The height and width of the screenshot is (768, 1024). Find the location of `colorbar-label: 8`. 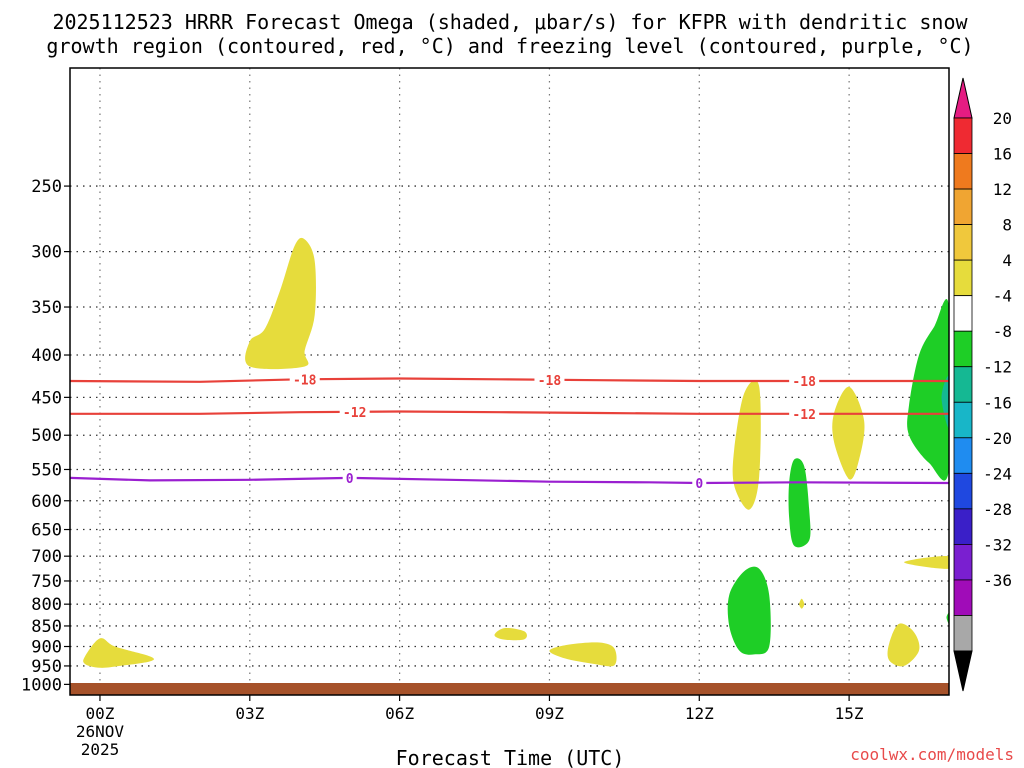

colorbar-label: 8 is located at coordinates (1007, 225).